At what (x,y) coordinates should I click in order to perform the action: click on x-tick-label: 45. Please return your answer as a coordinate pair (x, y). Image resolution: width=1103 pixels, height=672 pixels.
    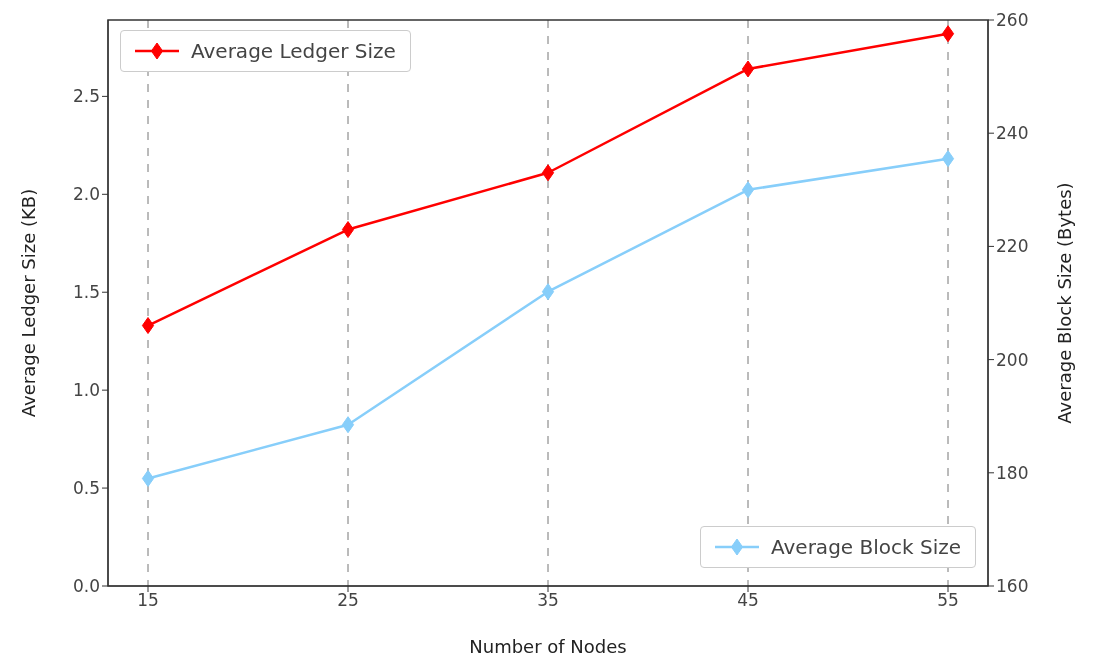
    Looking at the image, I should click on (748, 600).